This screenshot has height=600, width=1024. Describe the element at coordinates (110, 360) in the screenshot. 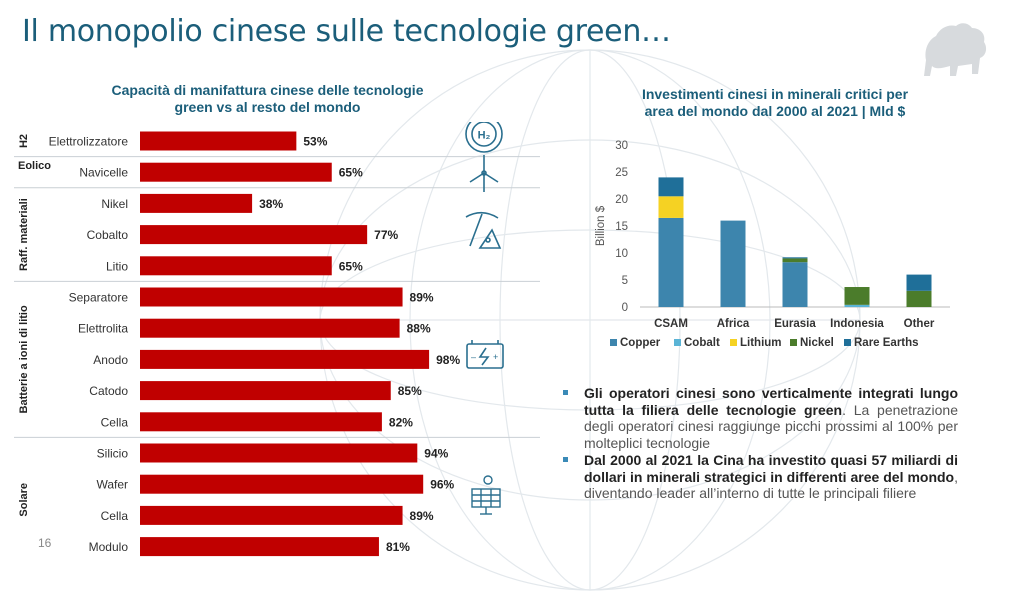

I see `category-label: Anodo` at that location.